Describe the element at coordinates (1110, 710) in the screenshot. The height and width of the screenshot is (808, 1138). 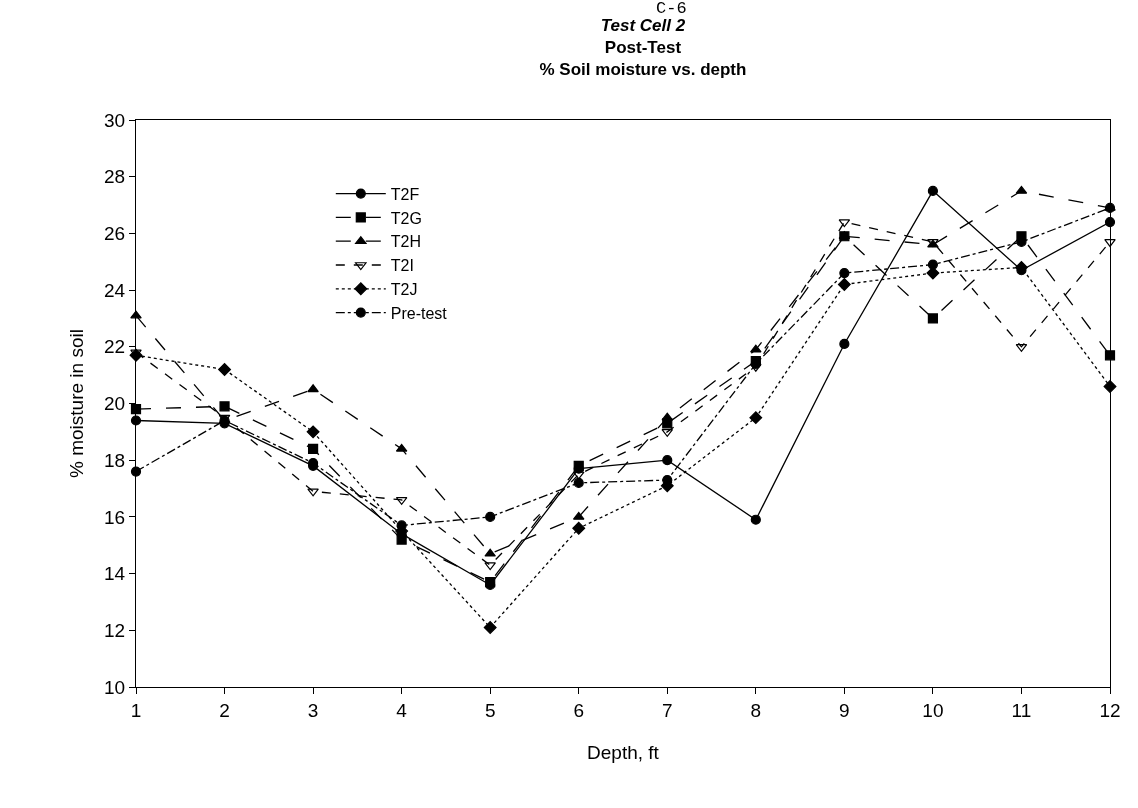
I see `x-tick-label: 12` at that location.